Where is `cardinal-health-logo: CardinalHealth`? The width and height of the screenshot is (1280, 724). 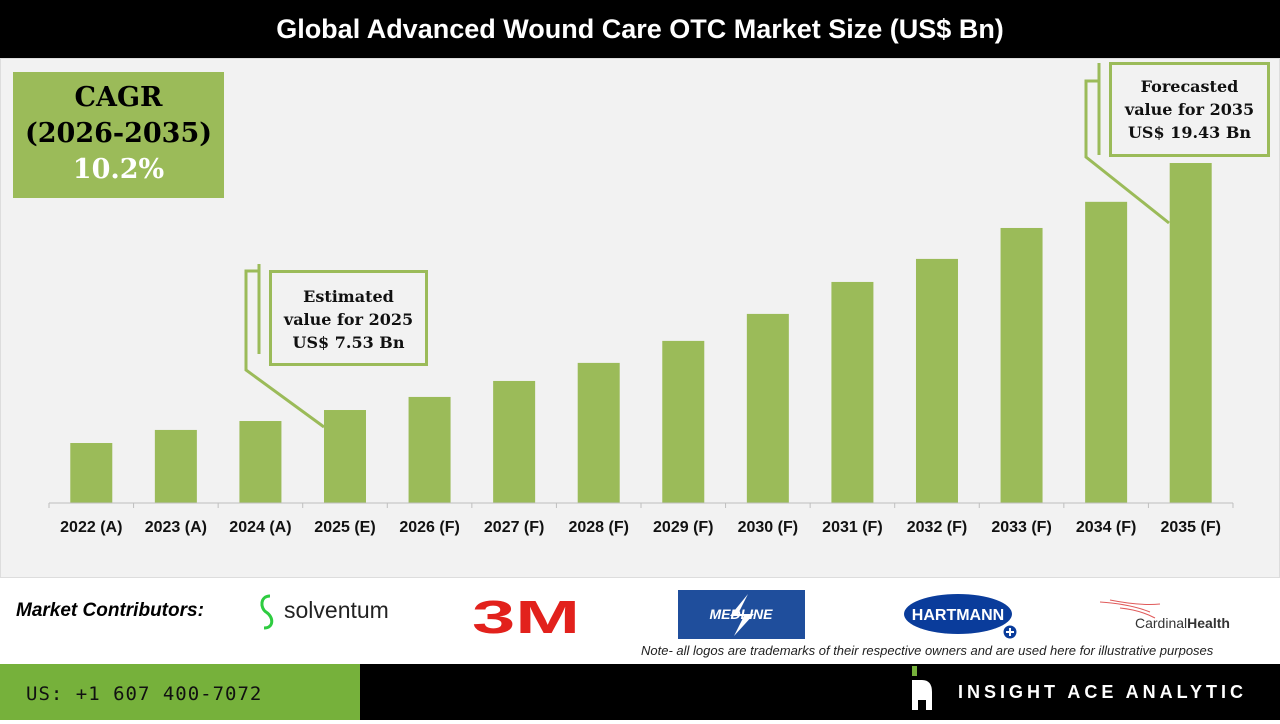
cardinal-health-logo: CardinalHealth is located at coordinates (1184, 618).